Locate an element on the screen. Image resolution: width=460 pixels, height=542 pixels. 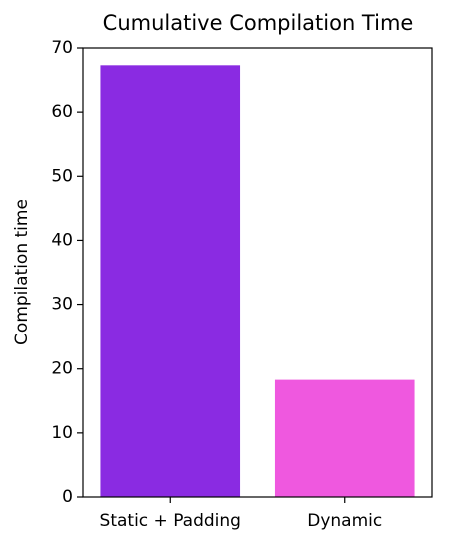
y-axis-label: Compilation time is located at coordinates (22, 272).